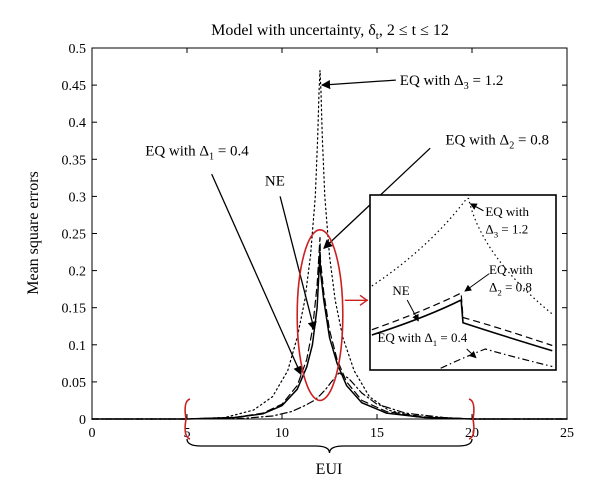 The image size is (600, 497). I want to click on y-tick-label: 0.4, so click(78, 123).